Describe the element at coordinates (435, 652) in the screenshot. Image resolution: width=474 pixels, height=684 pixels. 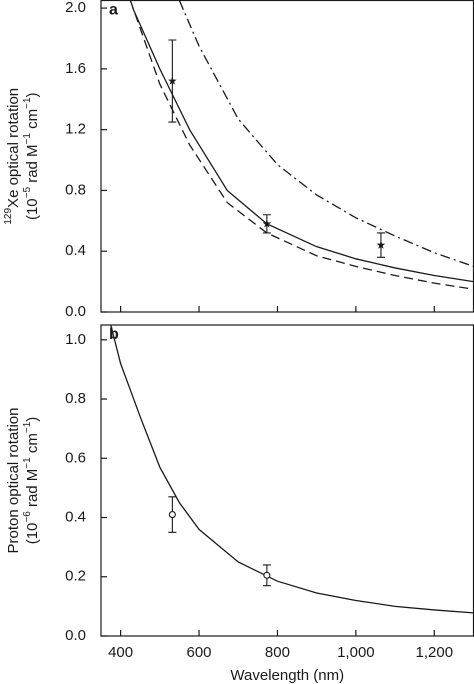
I see `x-tick-label: 1,200` at that location.